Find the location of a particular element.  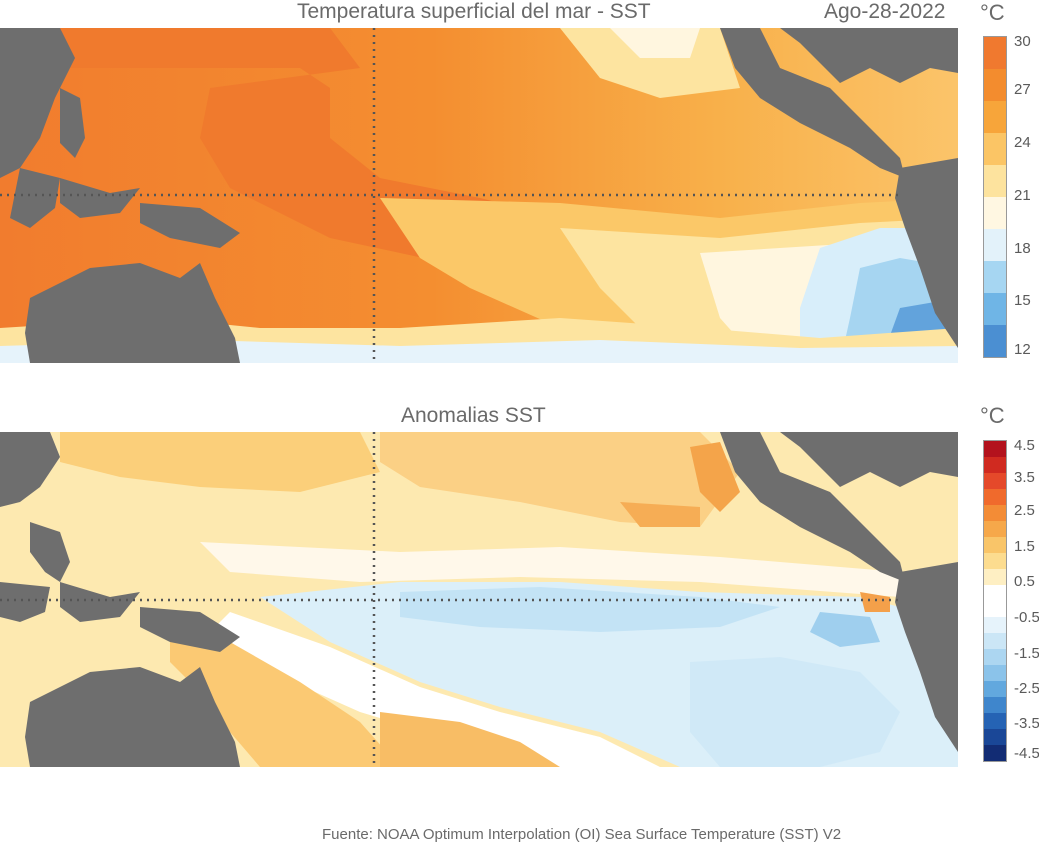

anomaly-unit: °C is located at coordinates (992, 415).